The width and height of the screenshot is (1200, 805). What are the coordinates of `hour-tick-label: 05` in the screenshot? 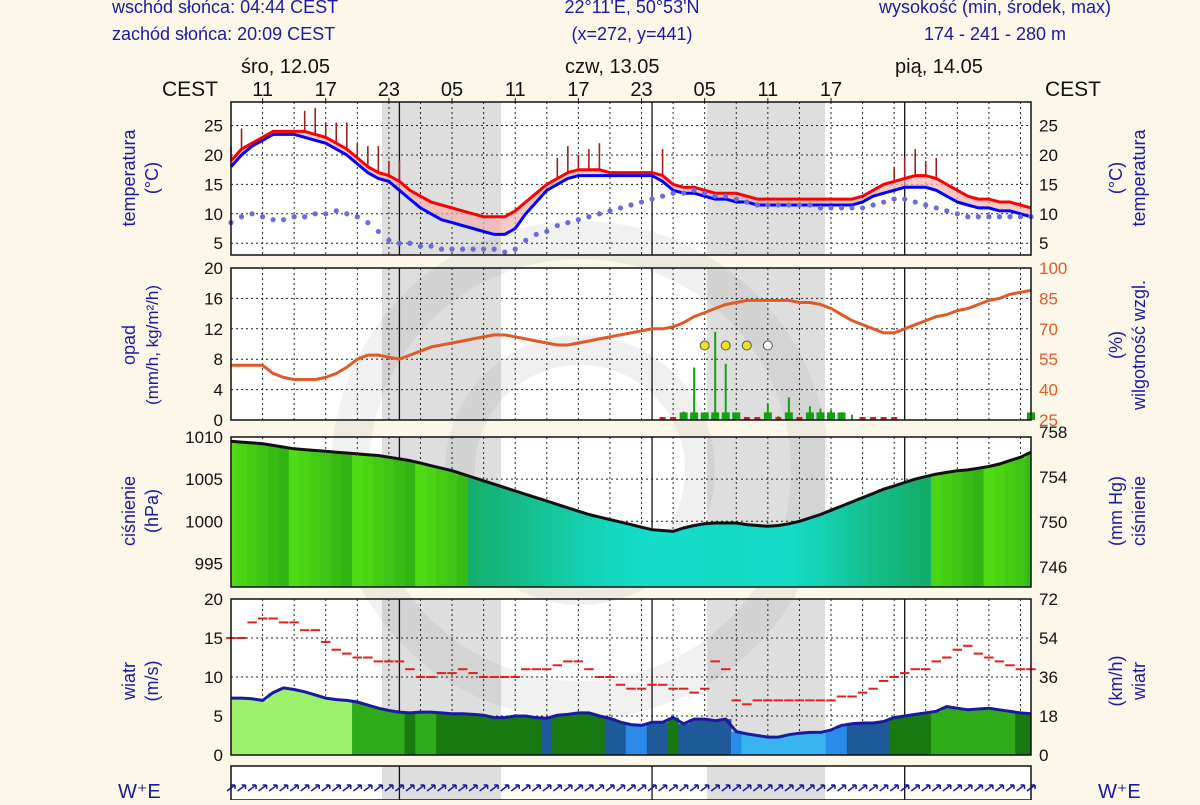 It's located at (452, 90).